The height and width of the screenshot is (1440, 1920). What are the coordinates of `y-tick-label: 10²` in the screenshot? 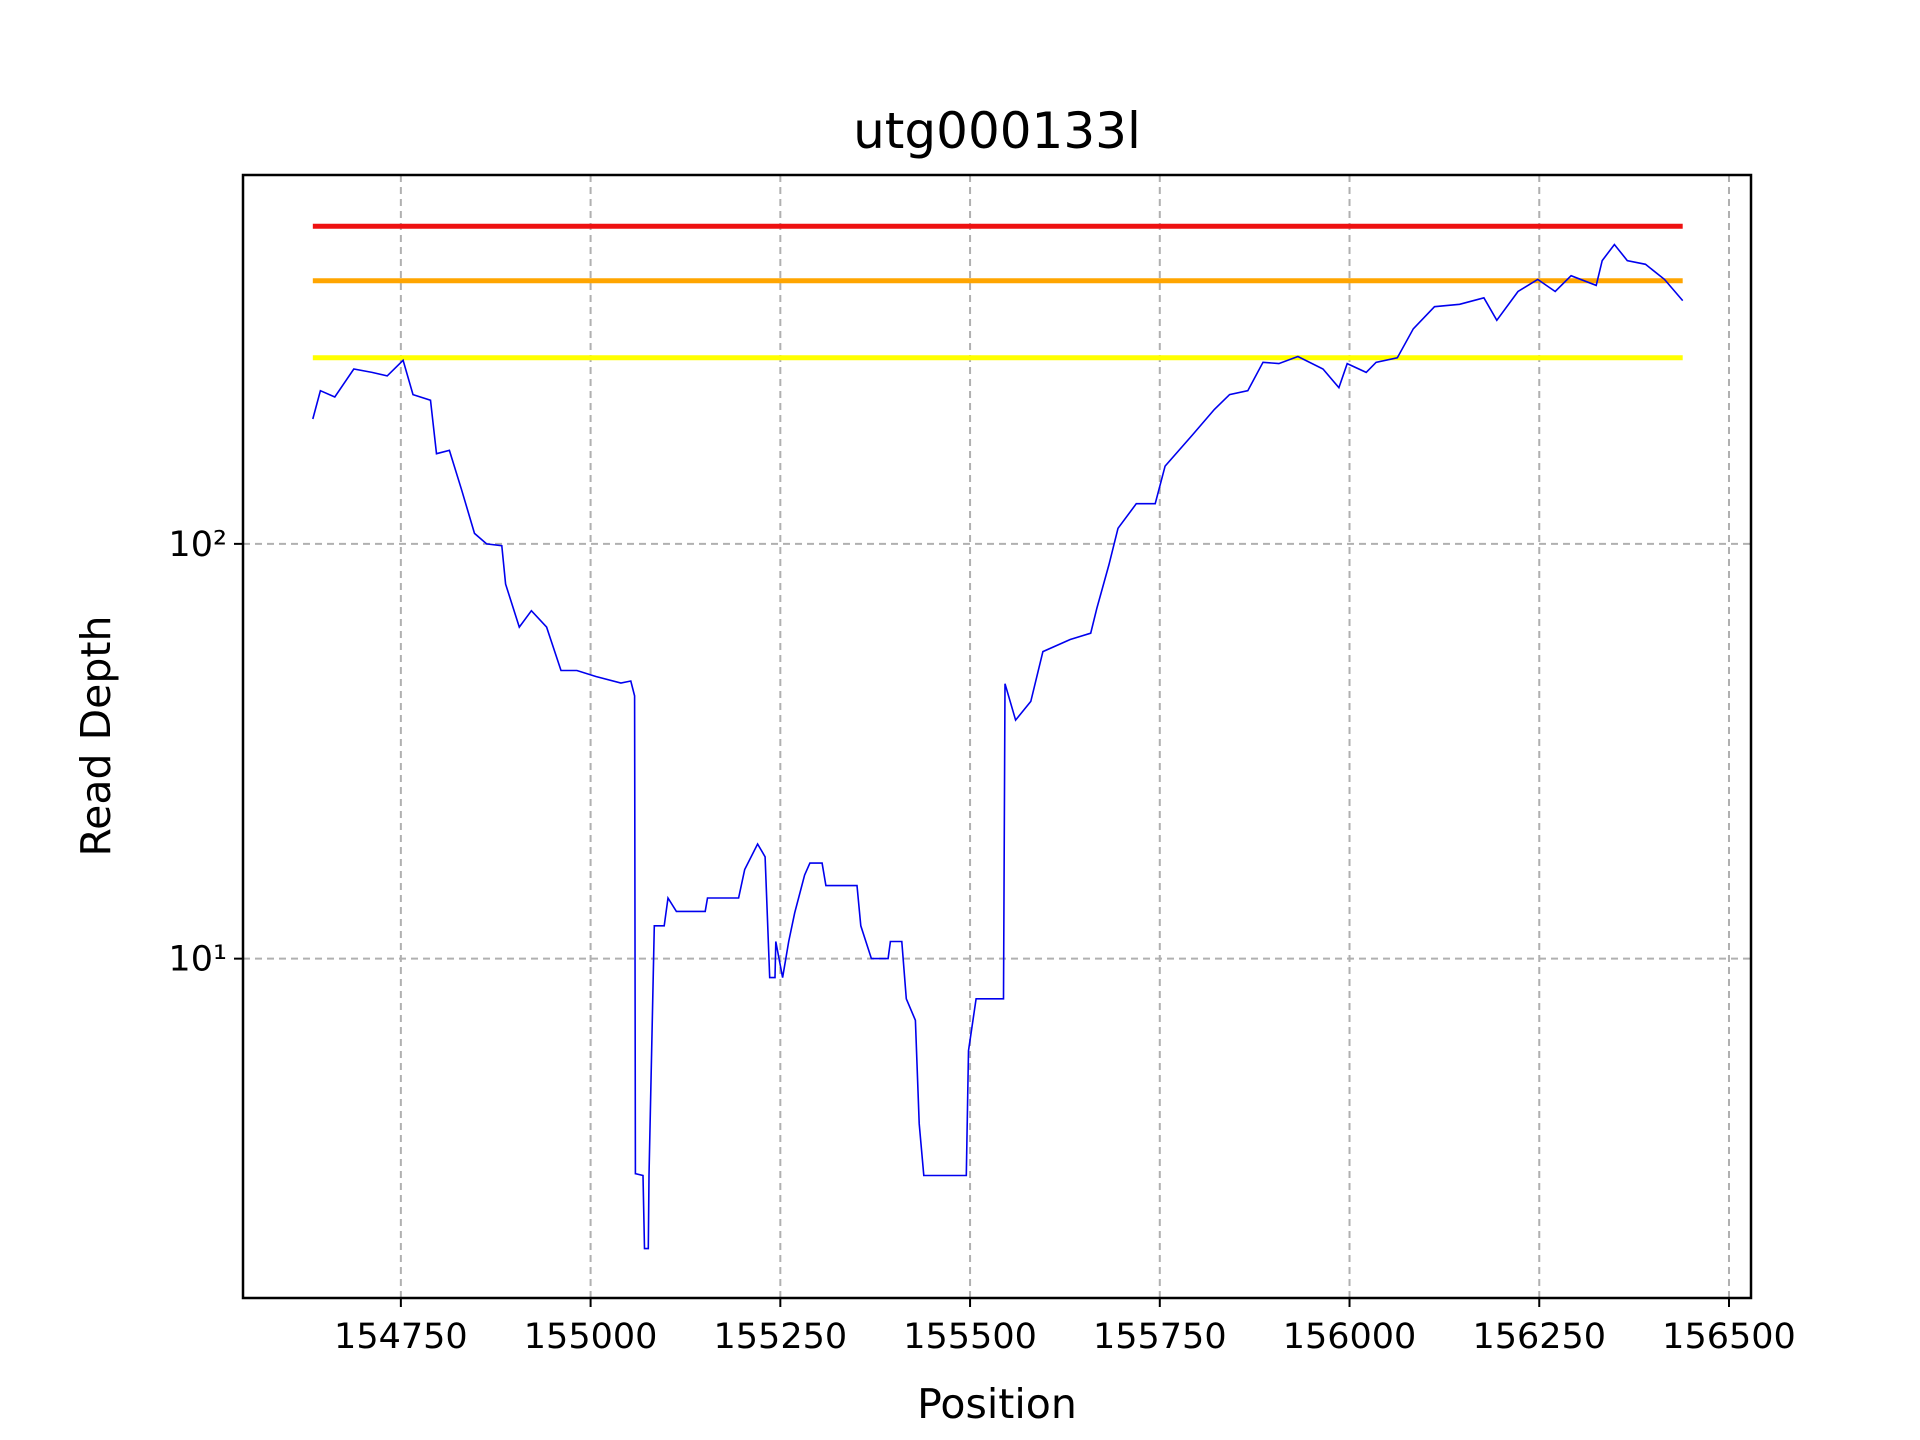 It's located at (197, 545).